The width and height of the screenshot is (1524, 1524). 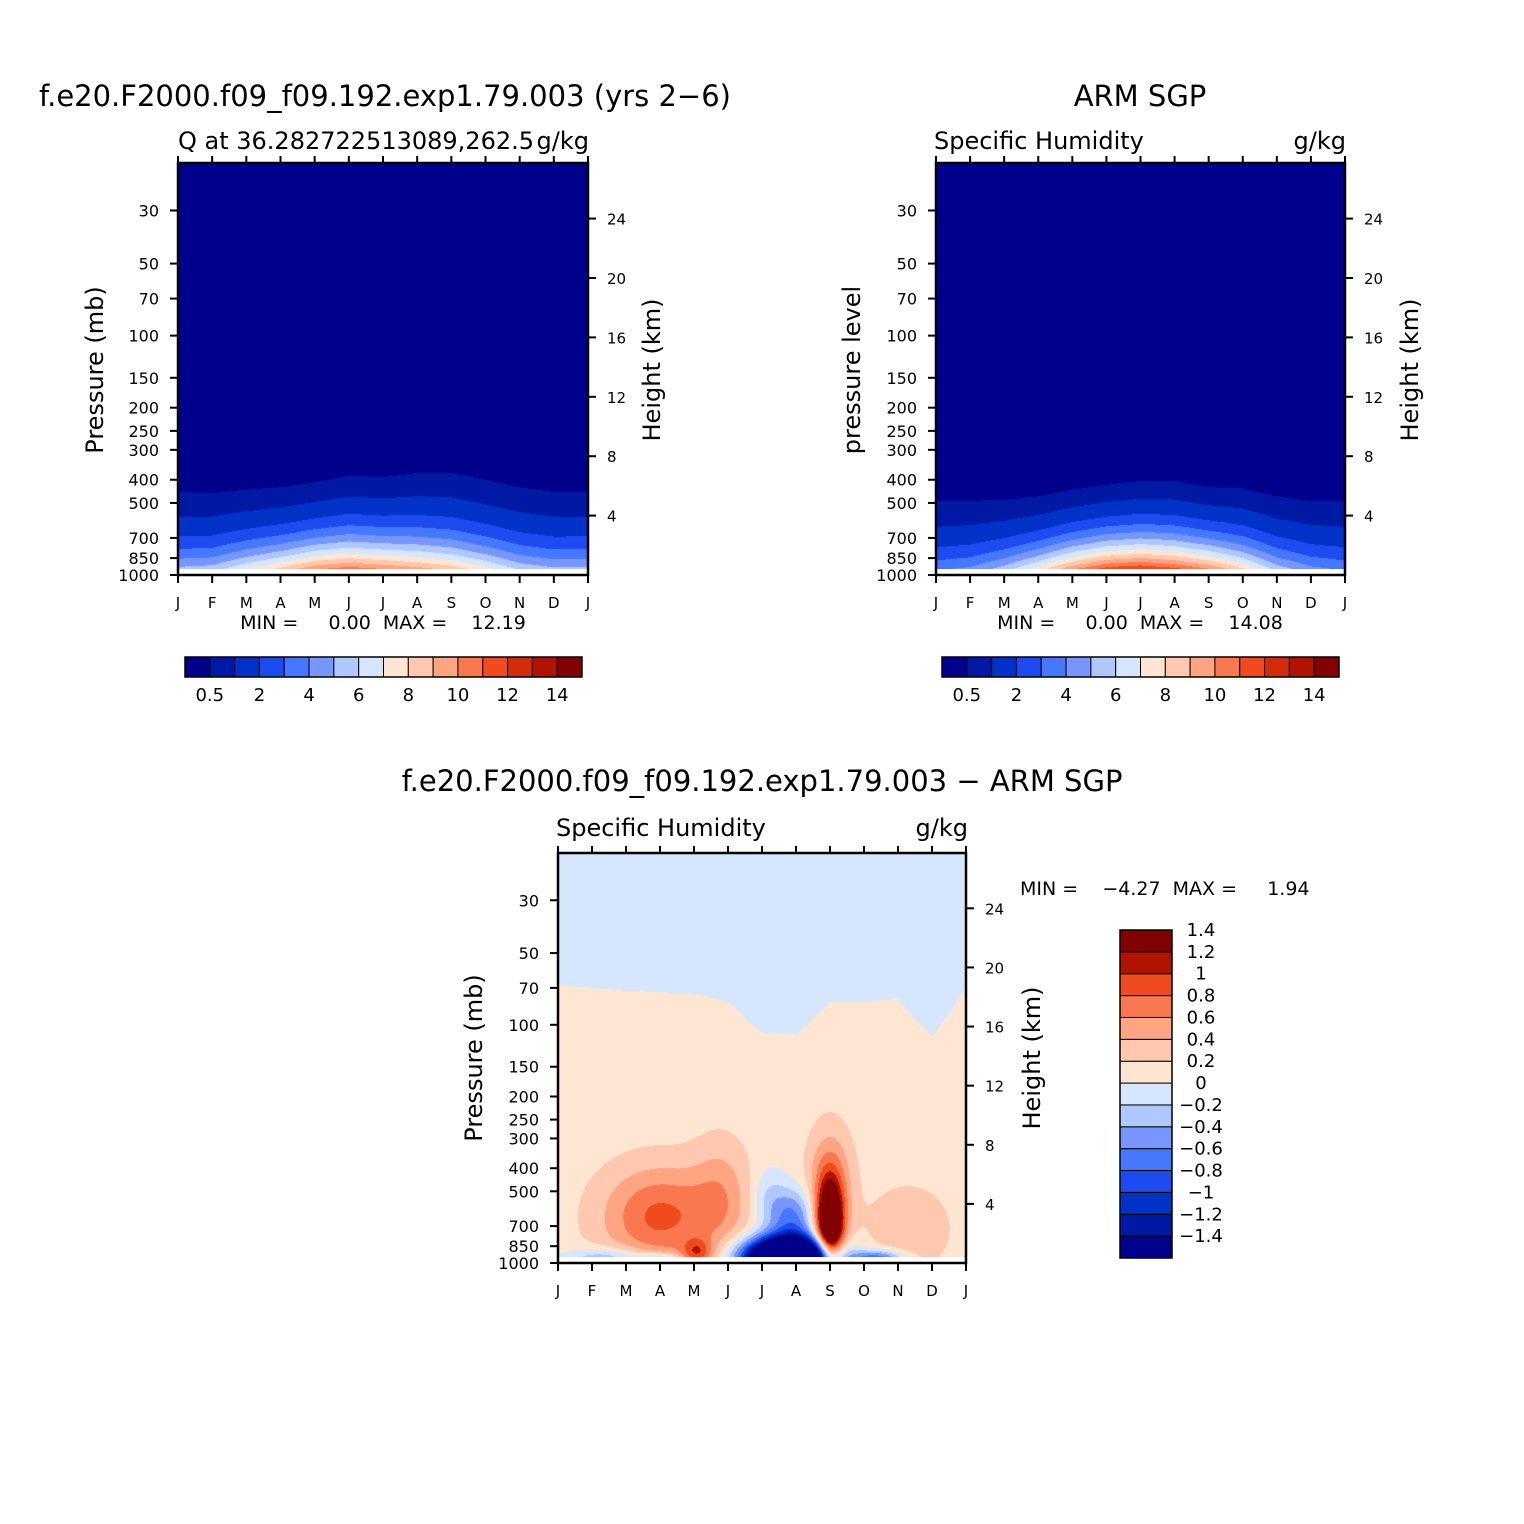 I want to click on model-y-axis-label: Pressure (mb), so click(x=95, y=369).